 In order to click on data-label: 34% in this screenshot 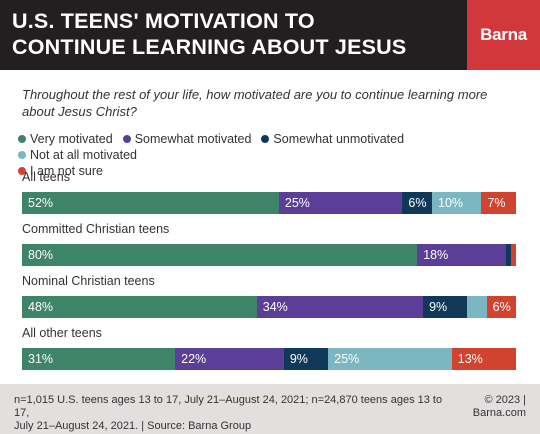, I will do `click(275, 307)`.